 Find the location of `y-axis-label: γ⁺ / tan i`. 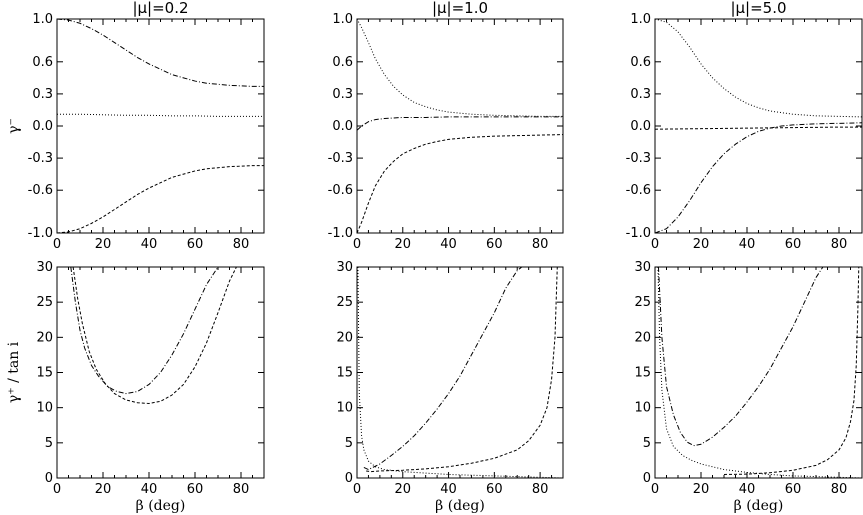

y-axis-label: γ⁺ / tan i is located at coordinates (14, 372).